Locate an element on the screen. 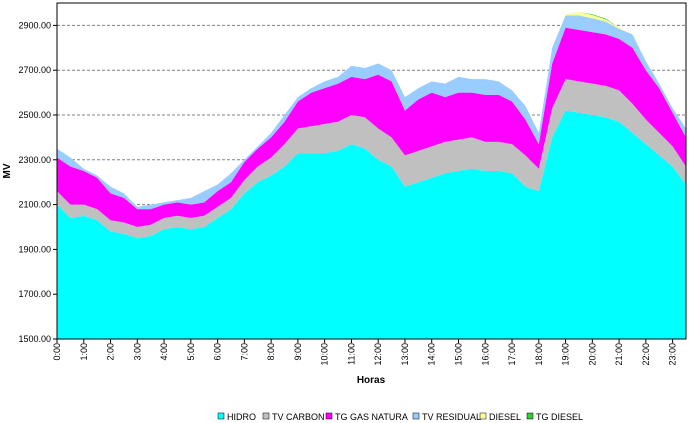 The height and width of the screenshot is (423, 692). x-tick-label: 6:00 is located at coordinates (218, 352).